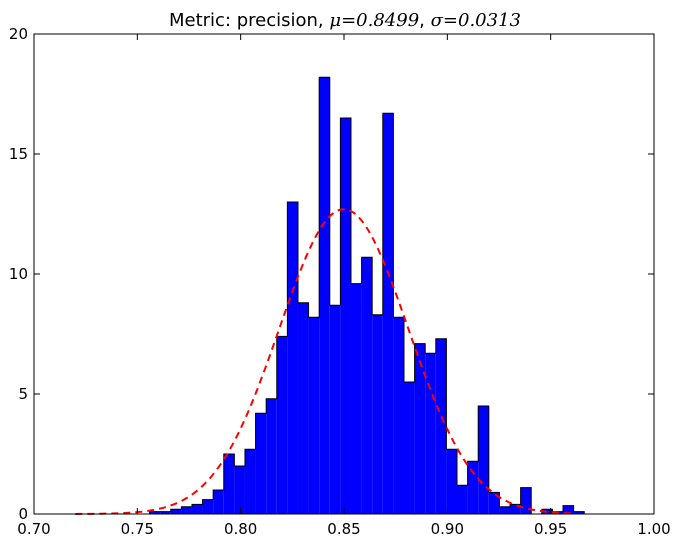  What do you see at coordinates (18, 274) in the screenshot?
I see `y-tick-label: 10` at bounding box center [18, 274].